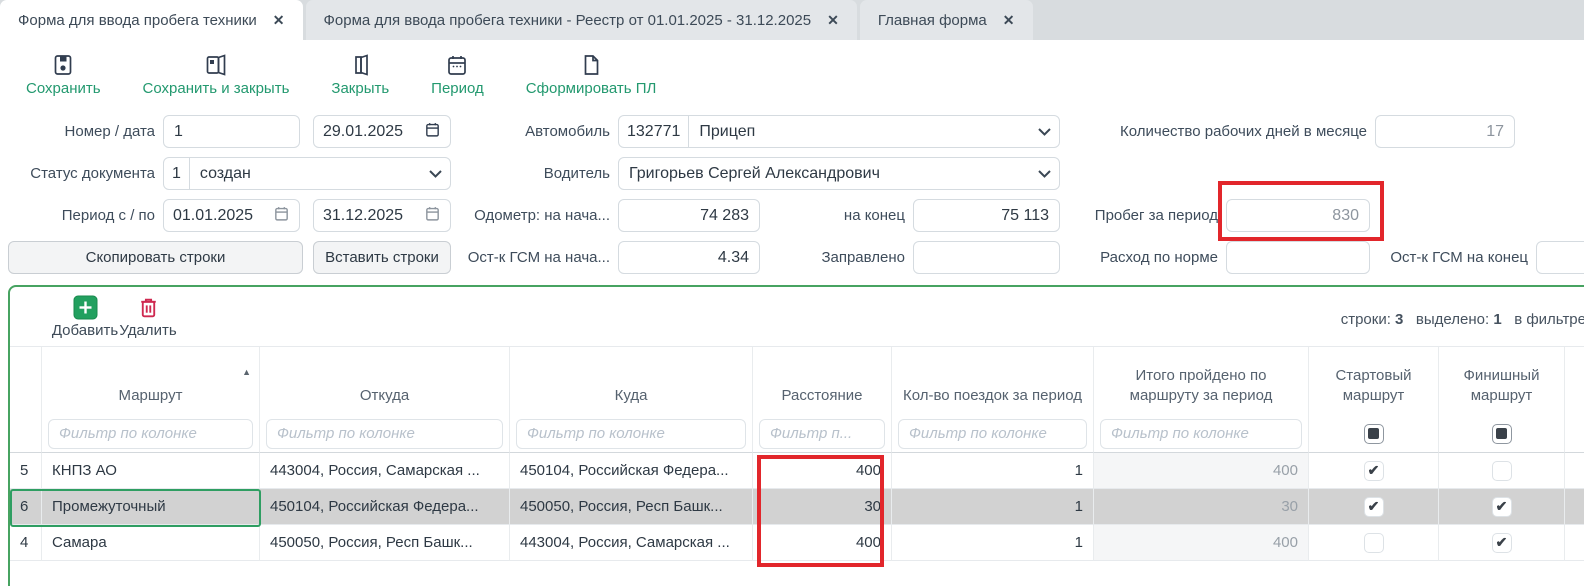  I want to click on save-and-close-button: Сохранить и закрыть, so click(216, 75).